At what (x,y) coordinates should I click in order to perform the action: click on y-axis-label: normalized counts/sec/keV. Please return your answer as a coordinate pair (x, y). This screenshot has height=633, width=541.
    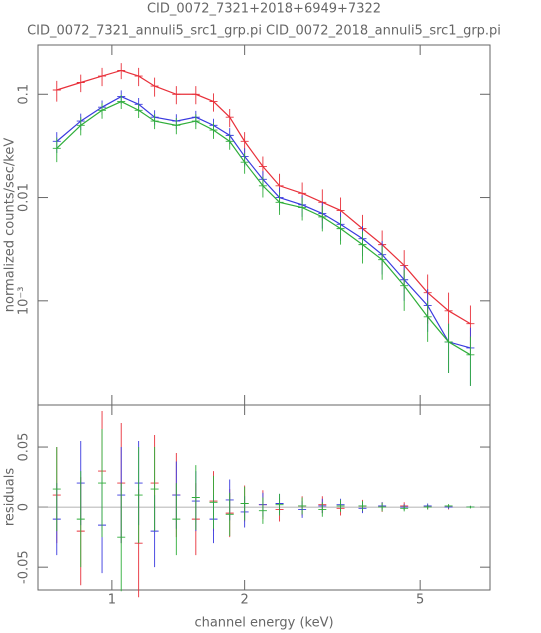
    Looking at the image, I should click on (10, 225).